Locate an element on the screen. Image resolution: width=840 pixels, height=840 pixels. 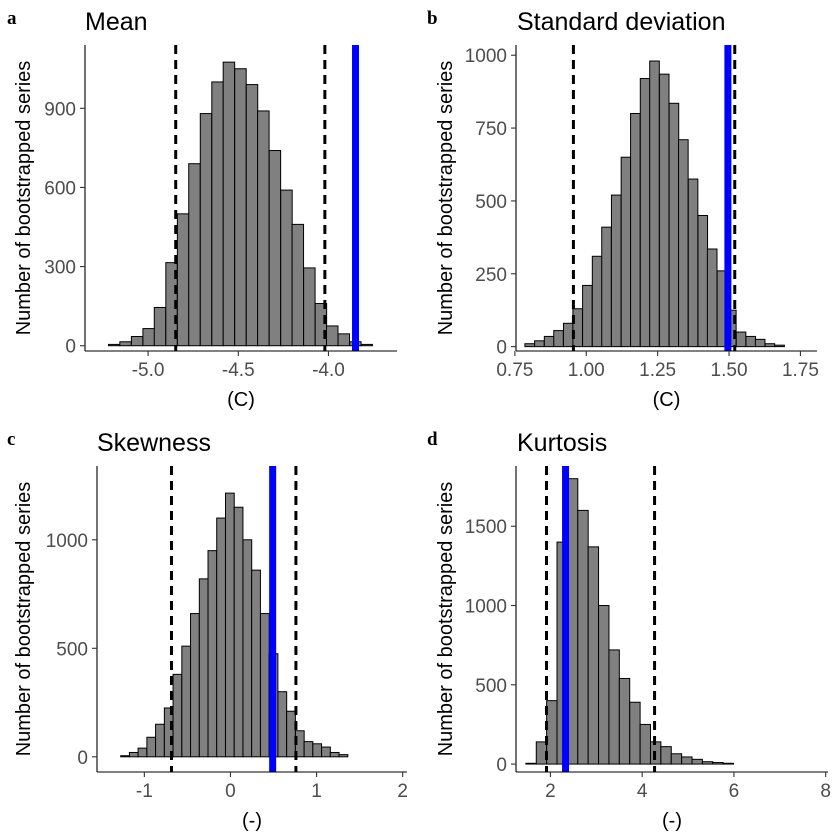
x-tick-label: 1.00 is located at coordinates (586, 370).